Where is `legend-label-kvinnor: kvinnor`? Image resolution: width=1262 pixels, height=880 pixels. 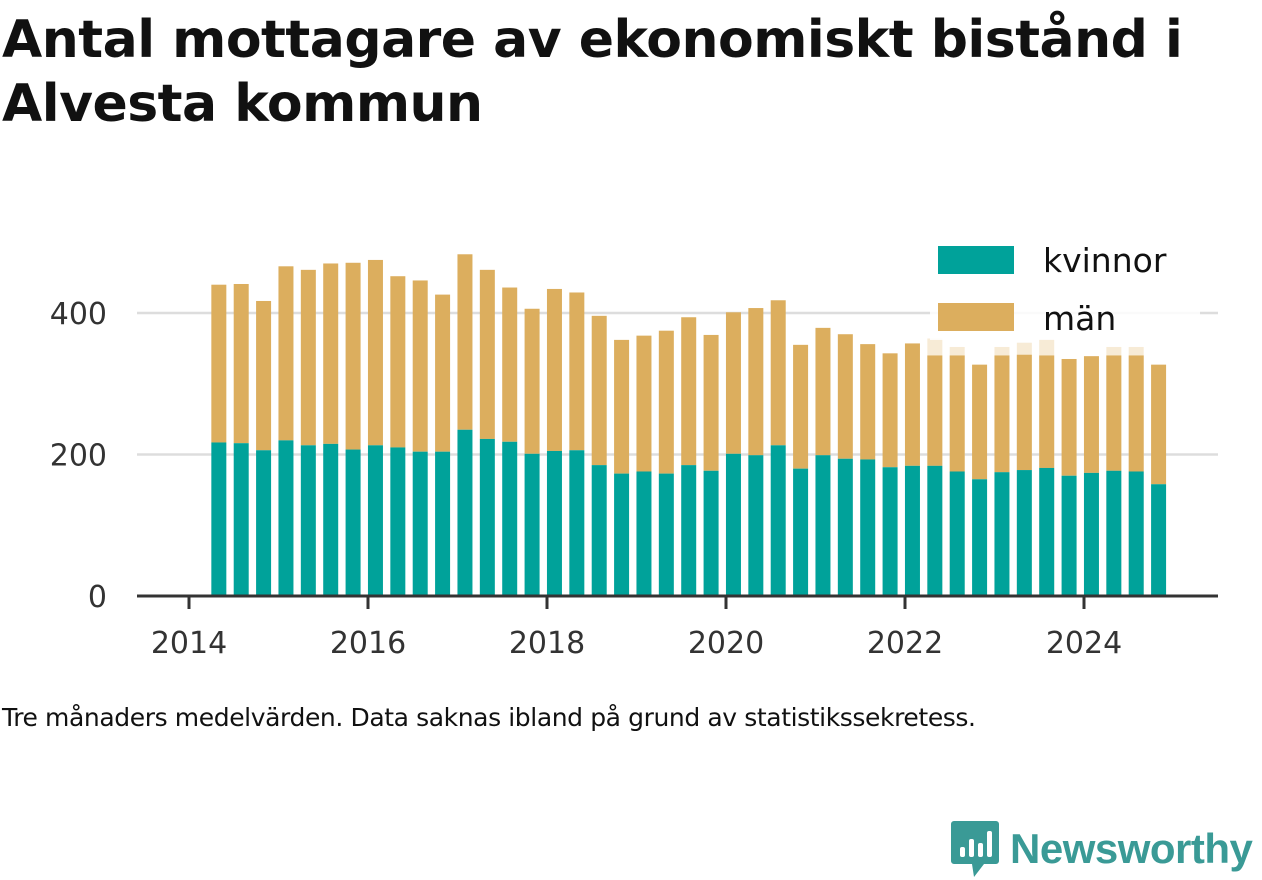
legend-label-kvinnor: kvinnor is located at coordinates (1105, 260).